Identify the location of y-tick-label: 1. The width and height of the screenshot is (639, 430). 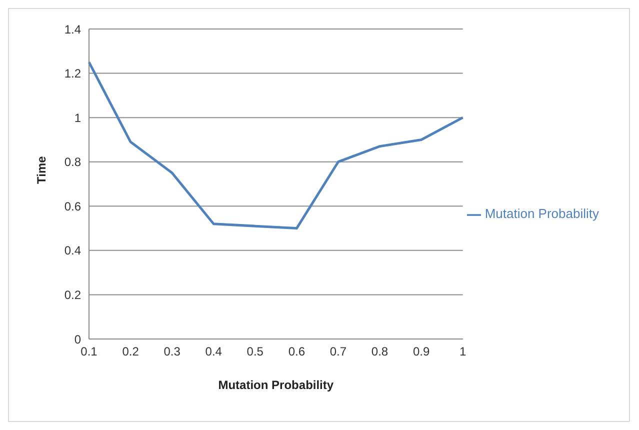
(78, 117).